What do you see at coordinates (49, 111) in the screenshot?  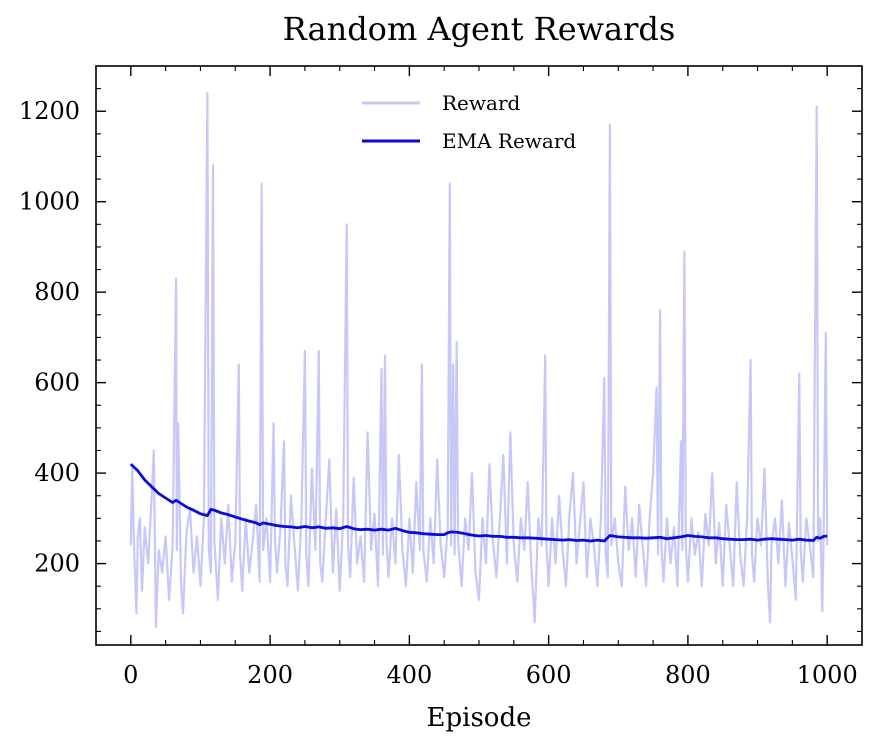 I see `y-tick-label: 1200` at bounding box center [49, 111].